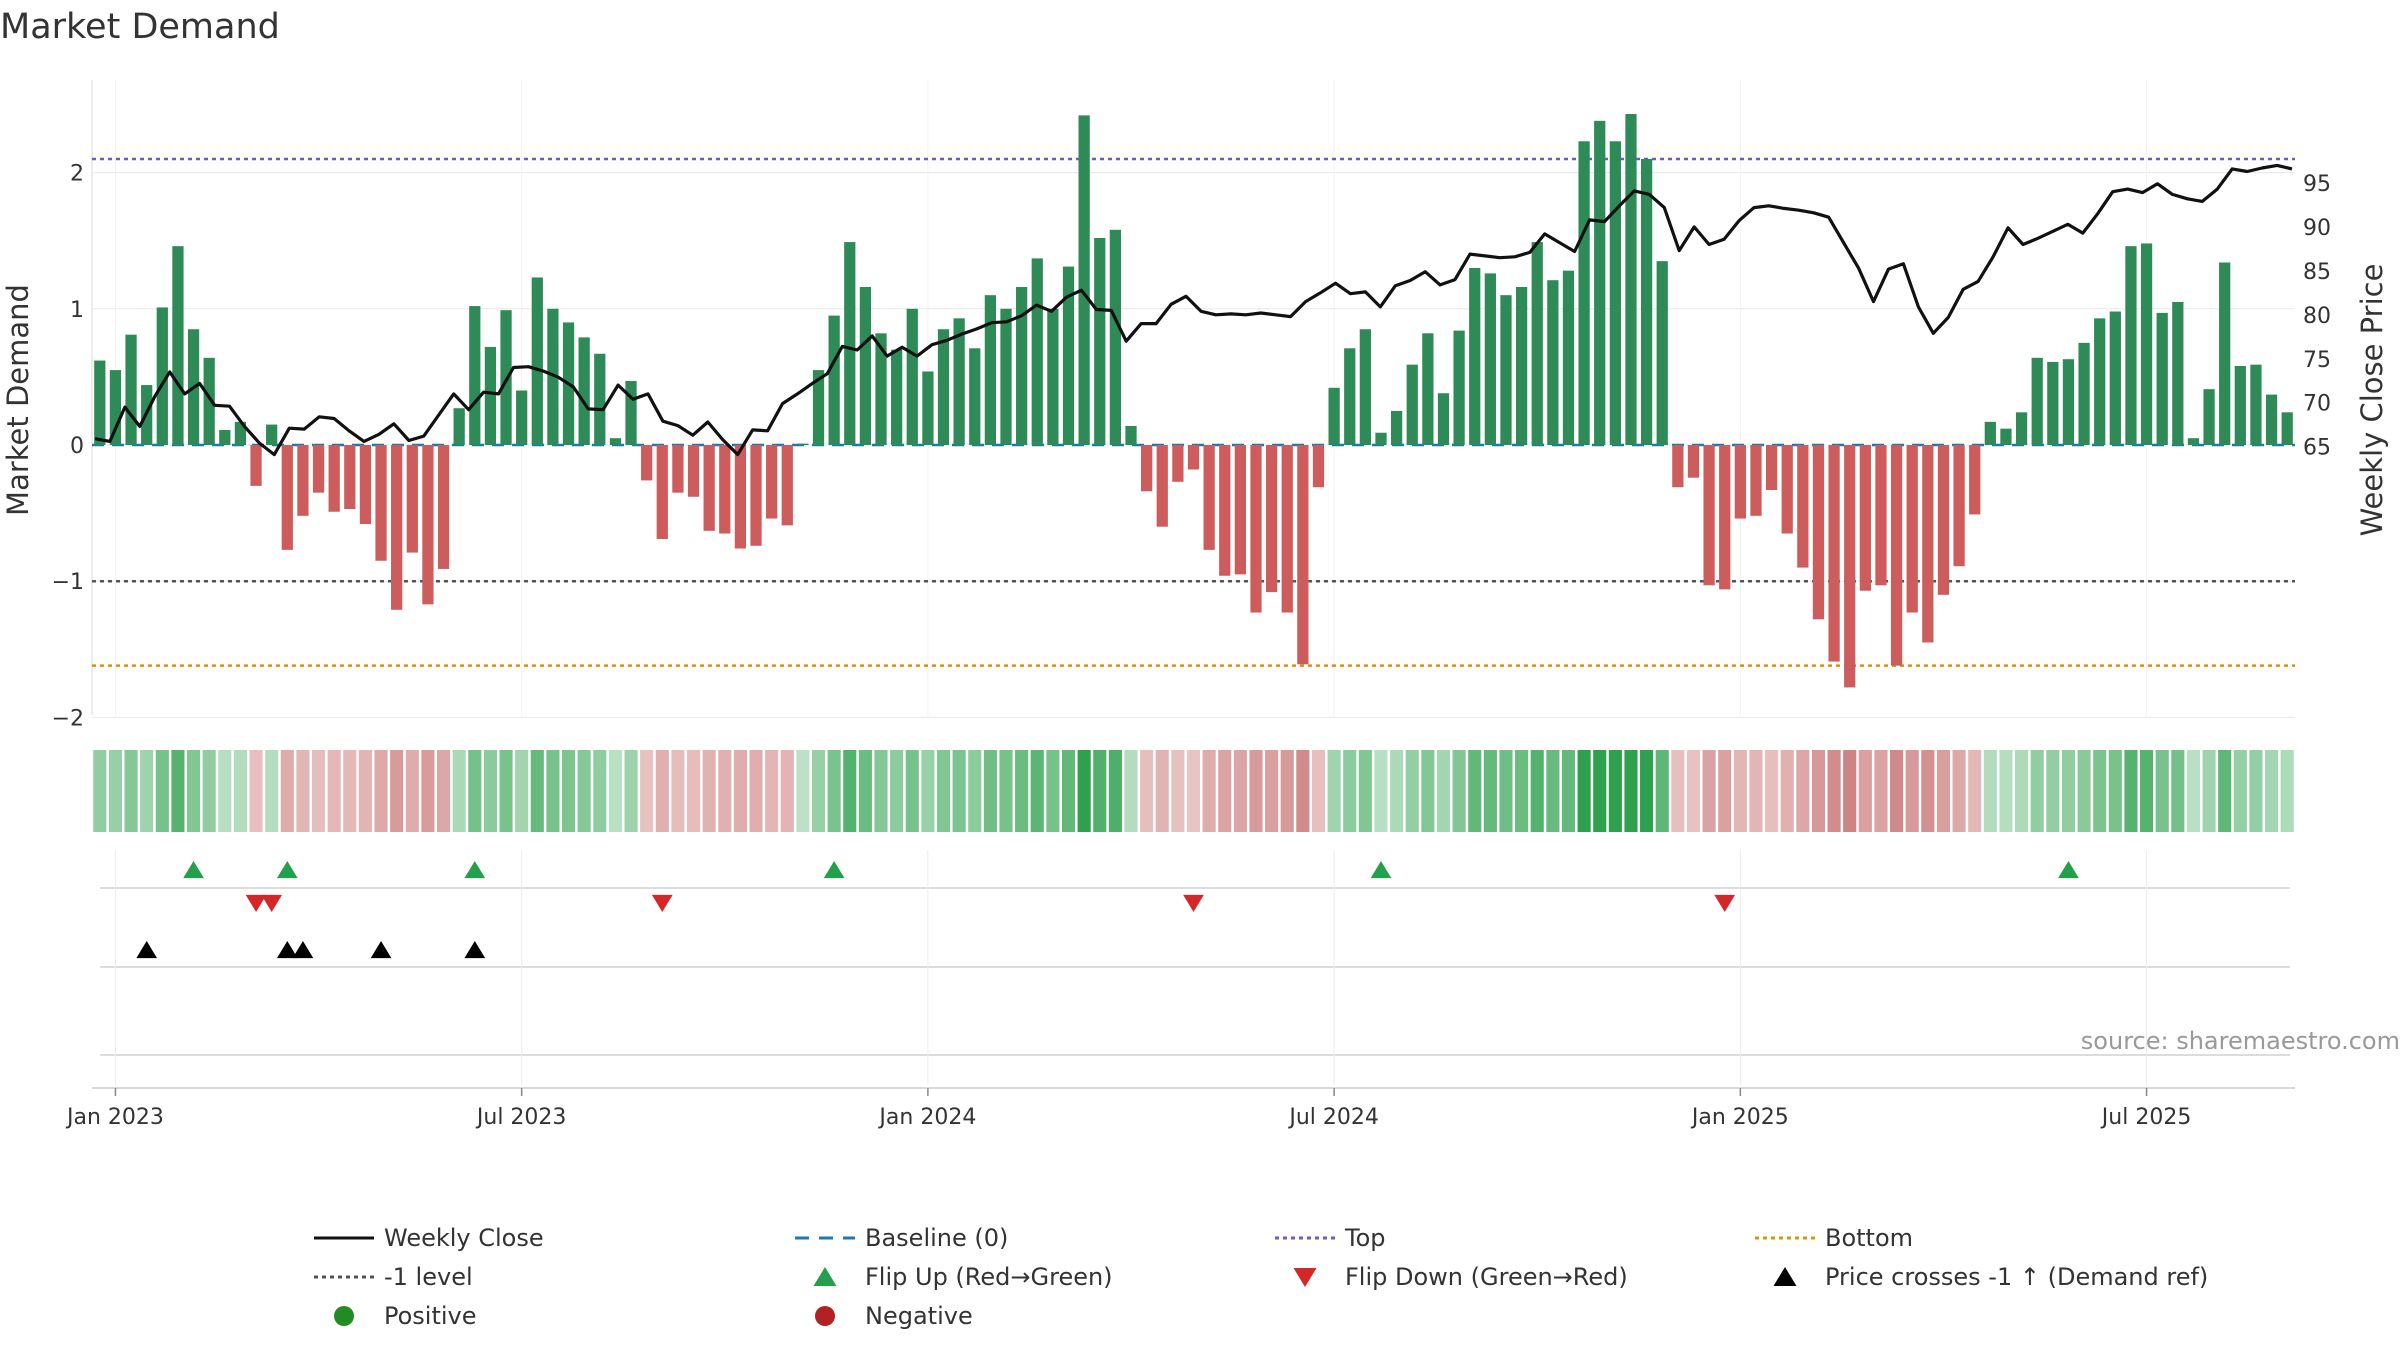 Image resolution: width=2400 pixels, height=1350 pixels. What do you see at coordinates (77, 174) in the screenshot?
I see `y-tick-label: 2` at bounding box center [77, 174].